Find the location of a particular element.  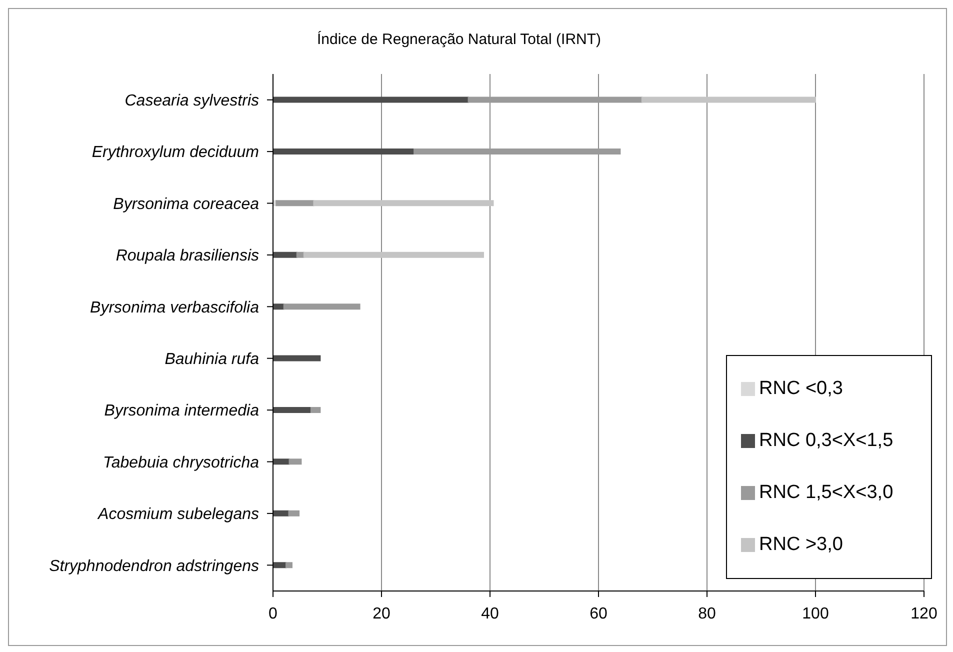

chart-title: Índice de Regneração Natural Total (IRNT) is located at coordinates (459, 39).